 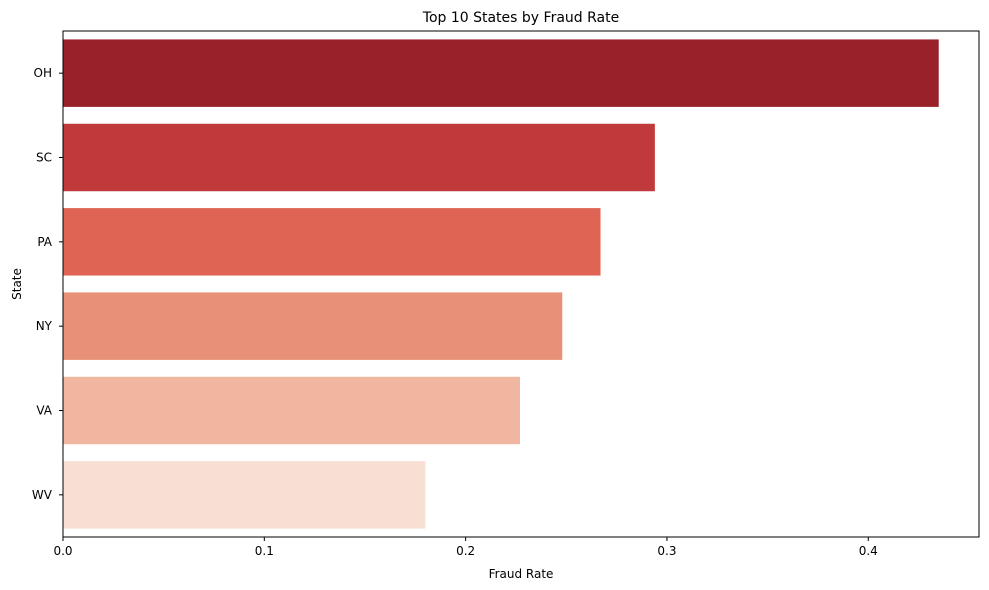 I want to click on y-tick-label: SC, so click(x=44, y=158).